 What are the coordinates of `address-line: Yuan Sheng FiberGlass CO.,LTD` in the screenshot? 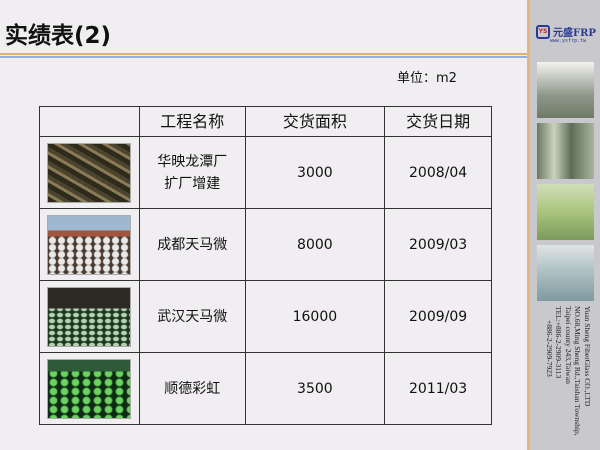 It's located at (587, 356).